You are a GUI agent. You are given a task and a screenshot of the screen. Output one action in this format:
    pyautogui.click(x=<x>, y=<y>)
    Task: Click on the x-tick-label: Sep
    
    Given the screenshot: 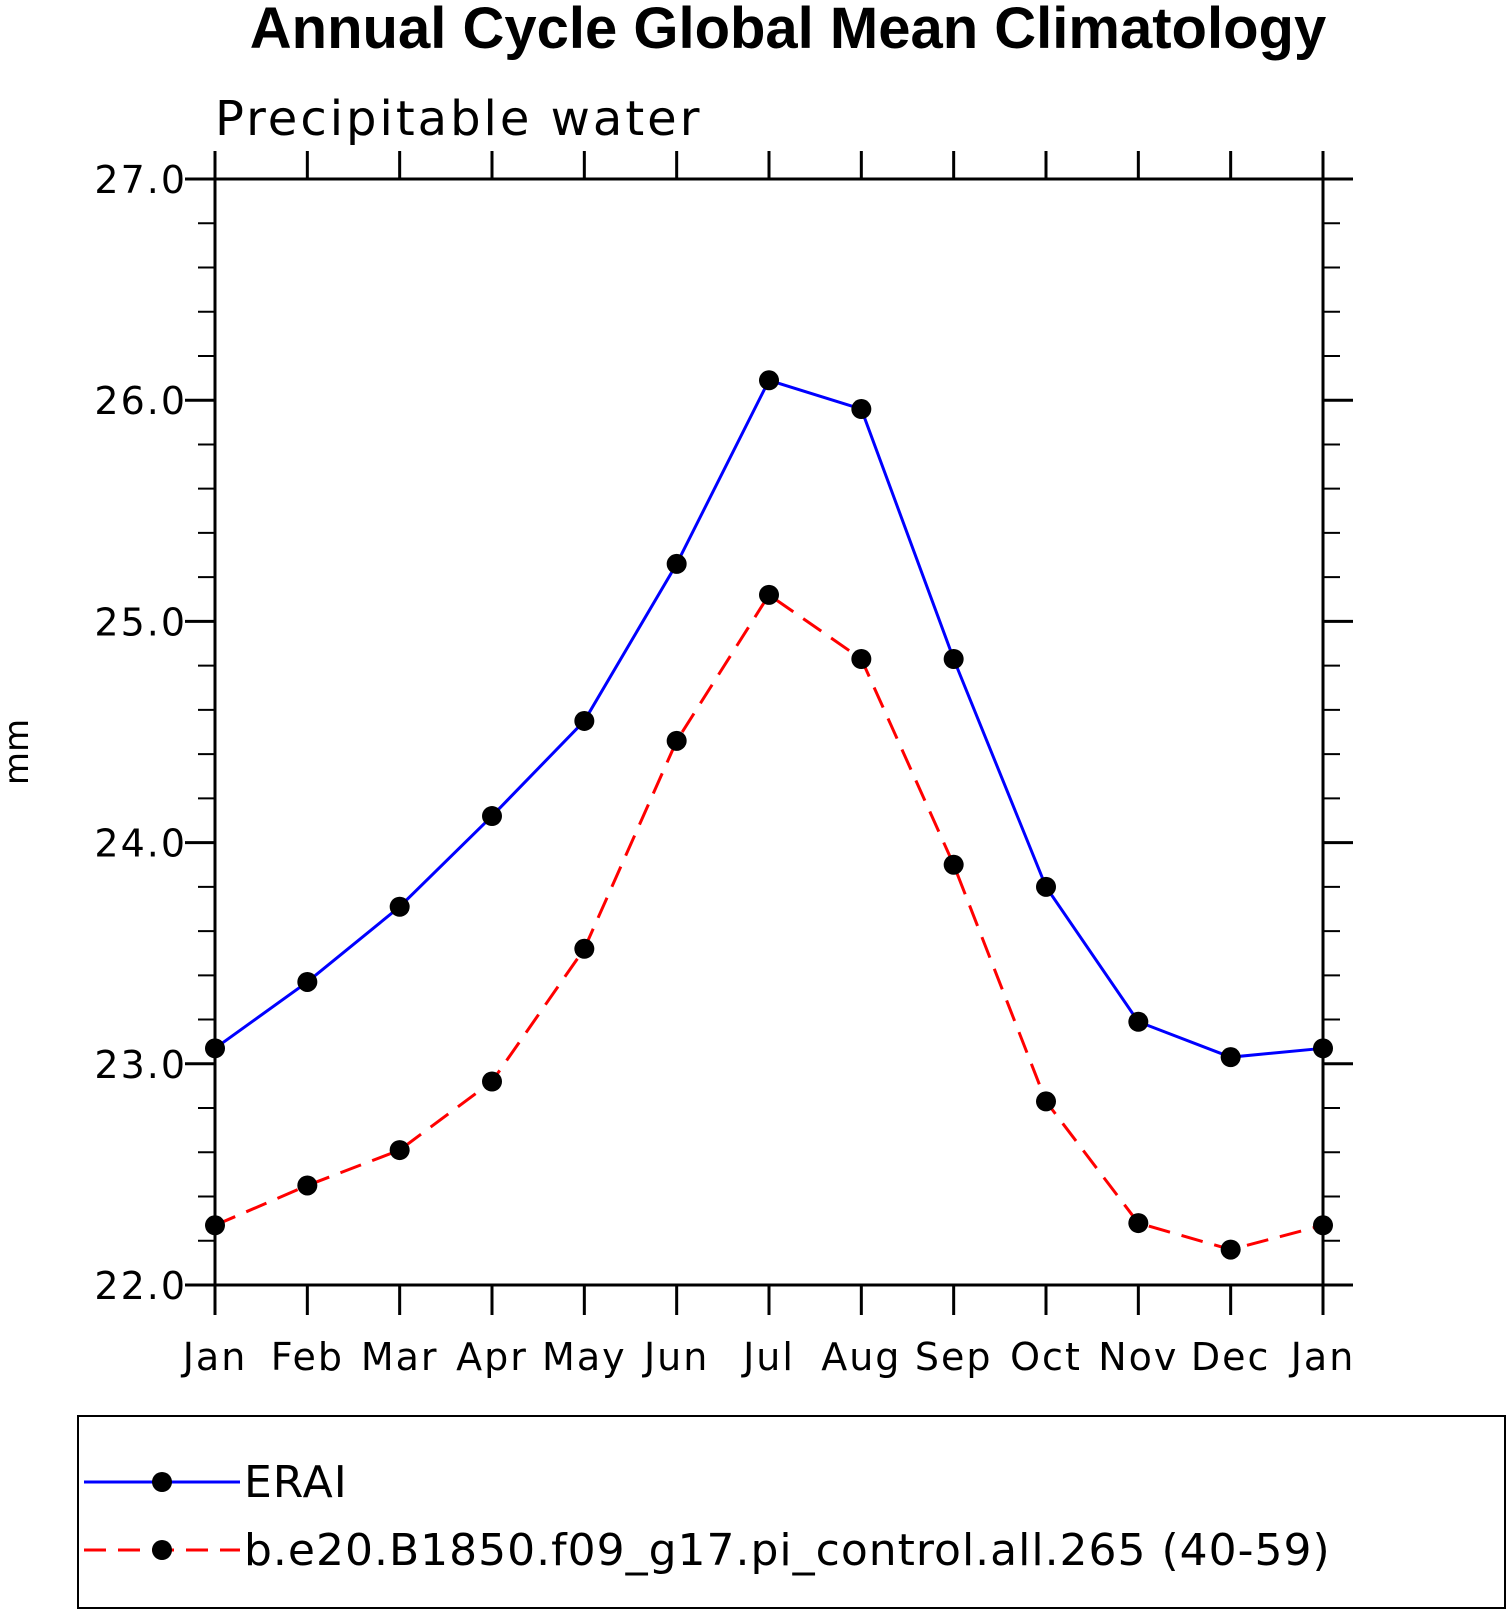 What is the action you would take?
    pyautogui.click(x=954, y=1357)
    